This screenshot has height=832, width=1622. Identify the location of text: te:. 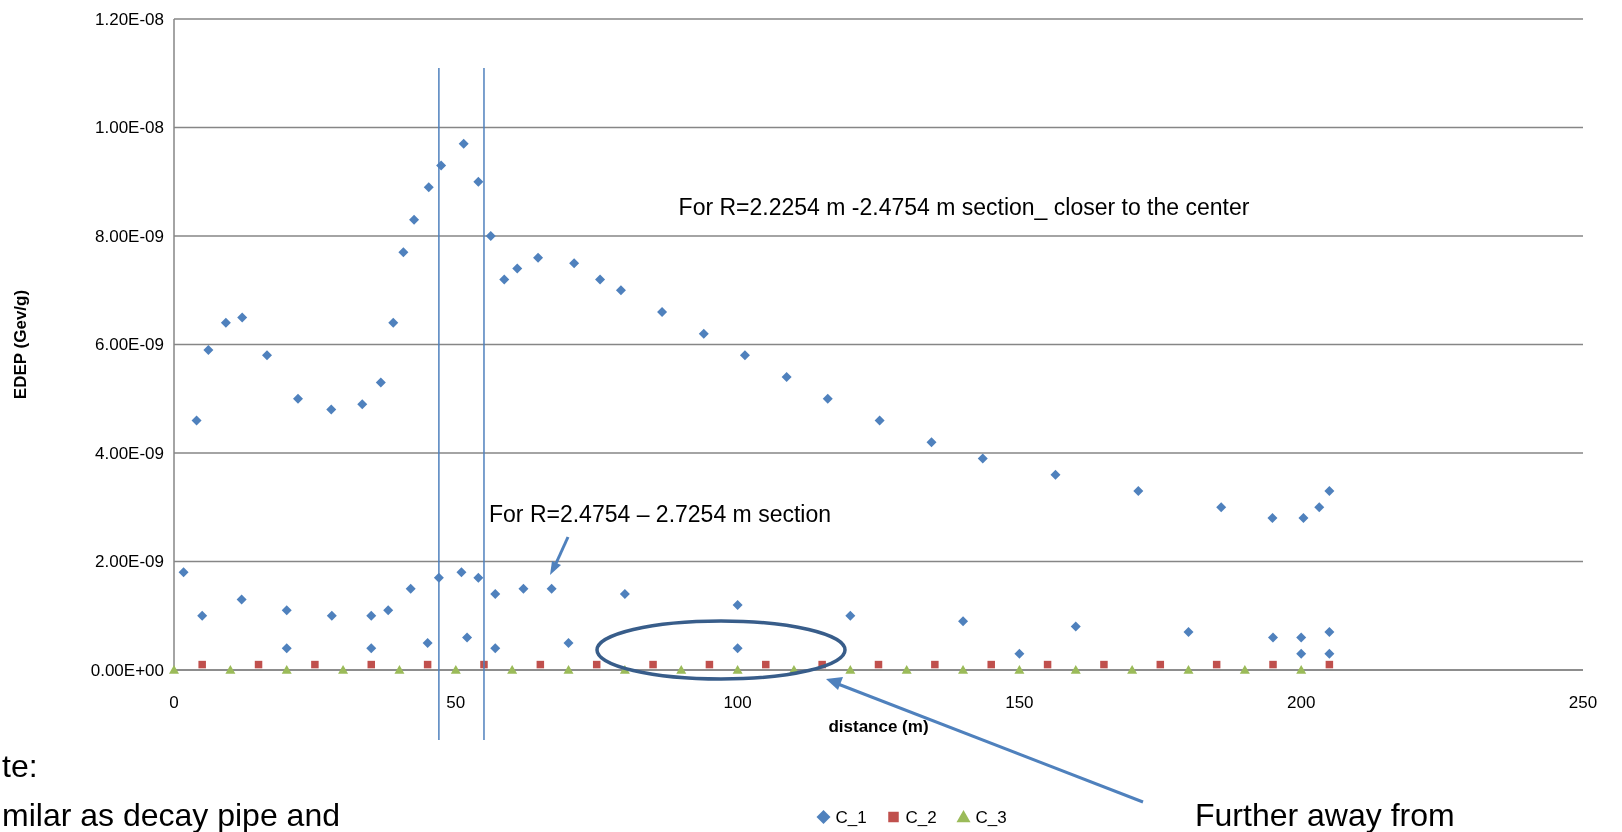
(20, 766).